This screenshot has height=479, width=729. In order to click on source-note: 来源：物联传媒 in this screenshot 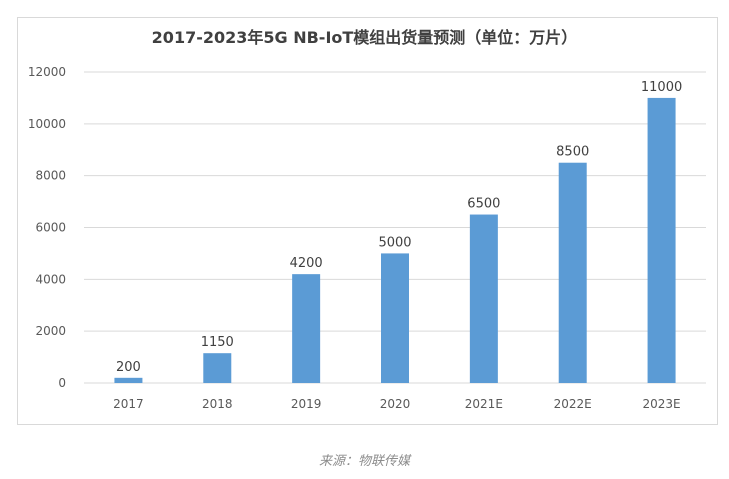, I will do `click(364, 461)`.